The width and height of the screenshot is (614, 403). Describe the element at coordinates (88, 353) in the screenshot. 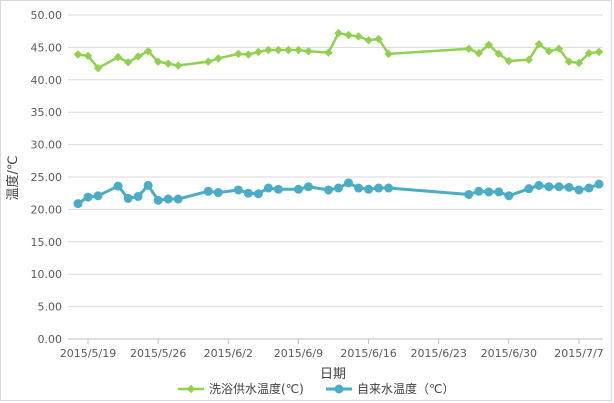

I see `x-tick-label: 2015/5/19` at that location.